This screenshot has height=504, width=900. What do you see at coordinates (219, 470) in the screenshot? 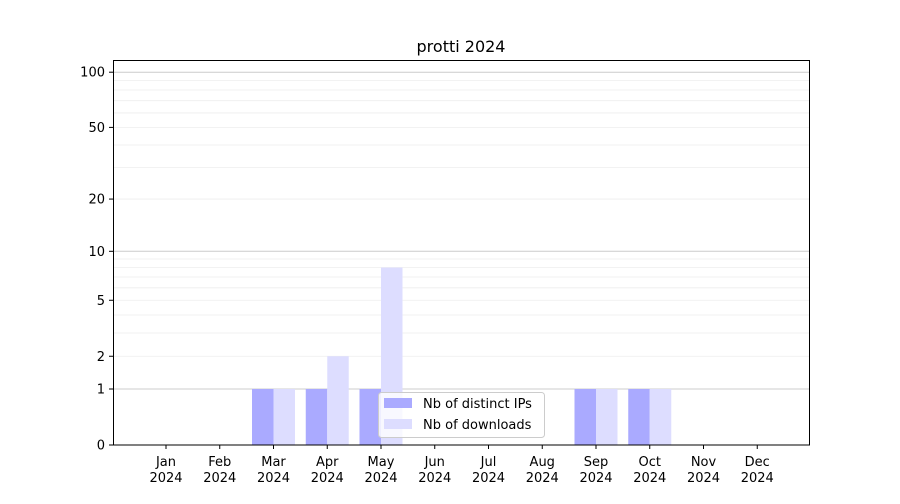
I see `x-tick-label: Feb 2024` at bounding box center [219, 470].